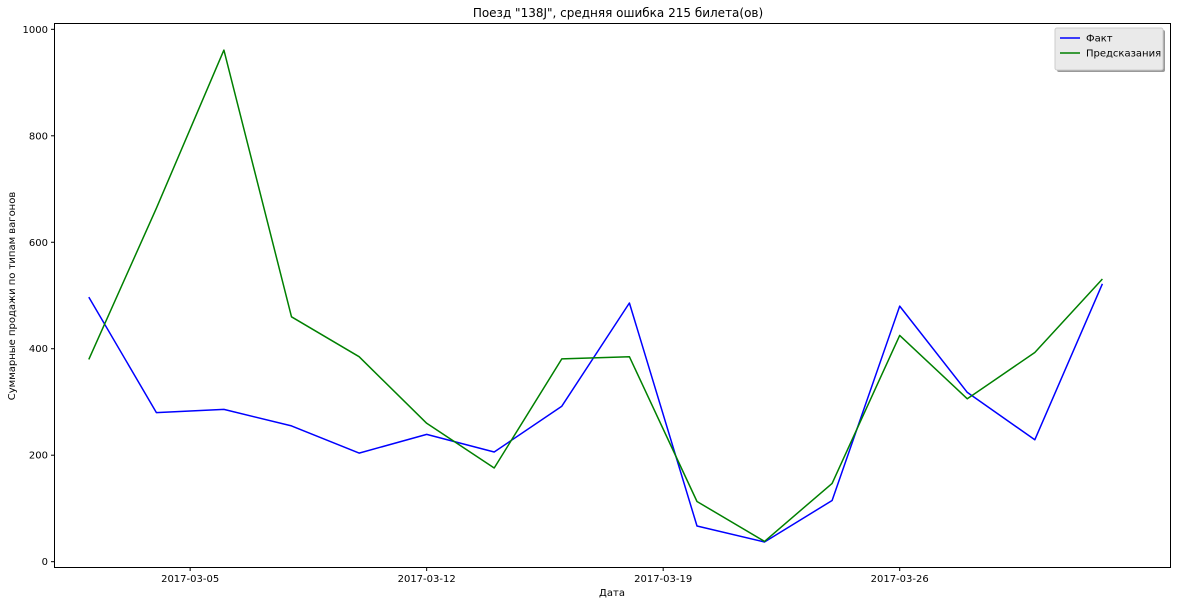 This screenshot has width=1180, height=605. Describe the element at coordinates (35, 30) in the screenshot. I see `y-tick-label: 1000` at that location.